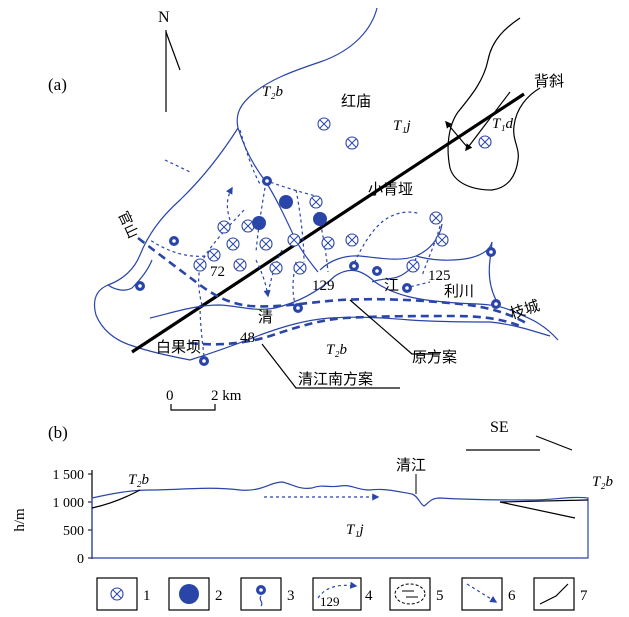 The width and height of the screenshot is (629, 617). I want to click on y-tick-0: 0, so click(80, 559).